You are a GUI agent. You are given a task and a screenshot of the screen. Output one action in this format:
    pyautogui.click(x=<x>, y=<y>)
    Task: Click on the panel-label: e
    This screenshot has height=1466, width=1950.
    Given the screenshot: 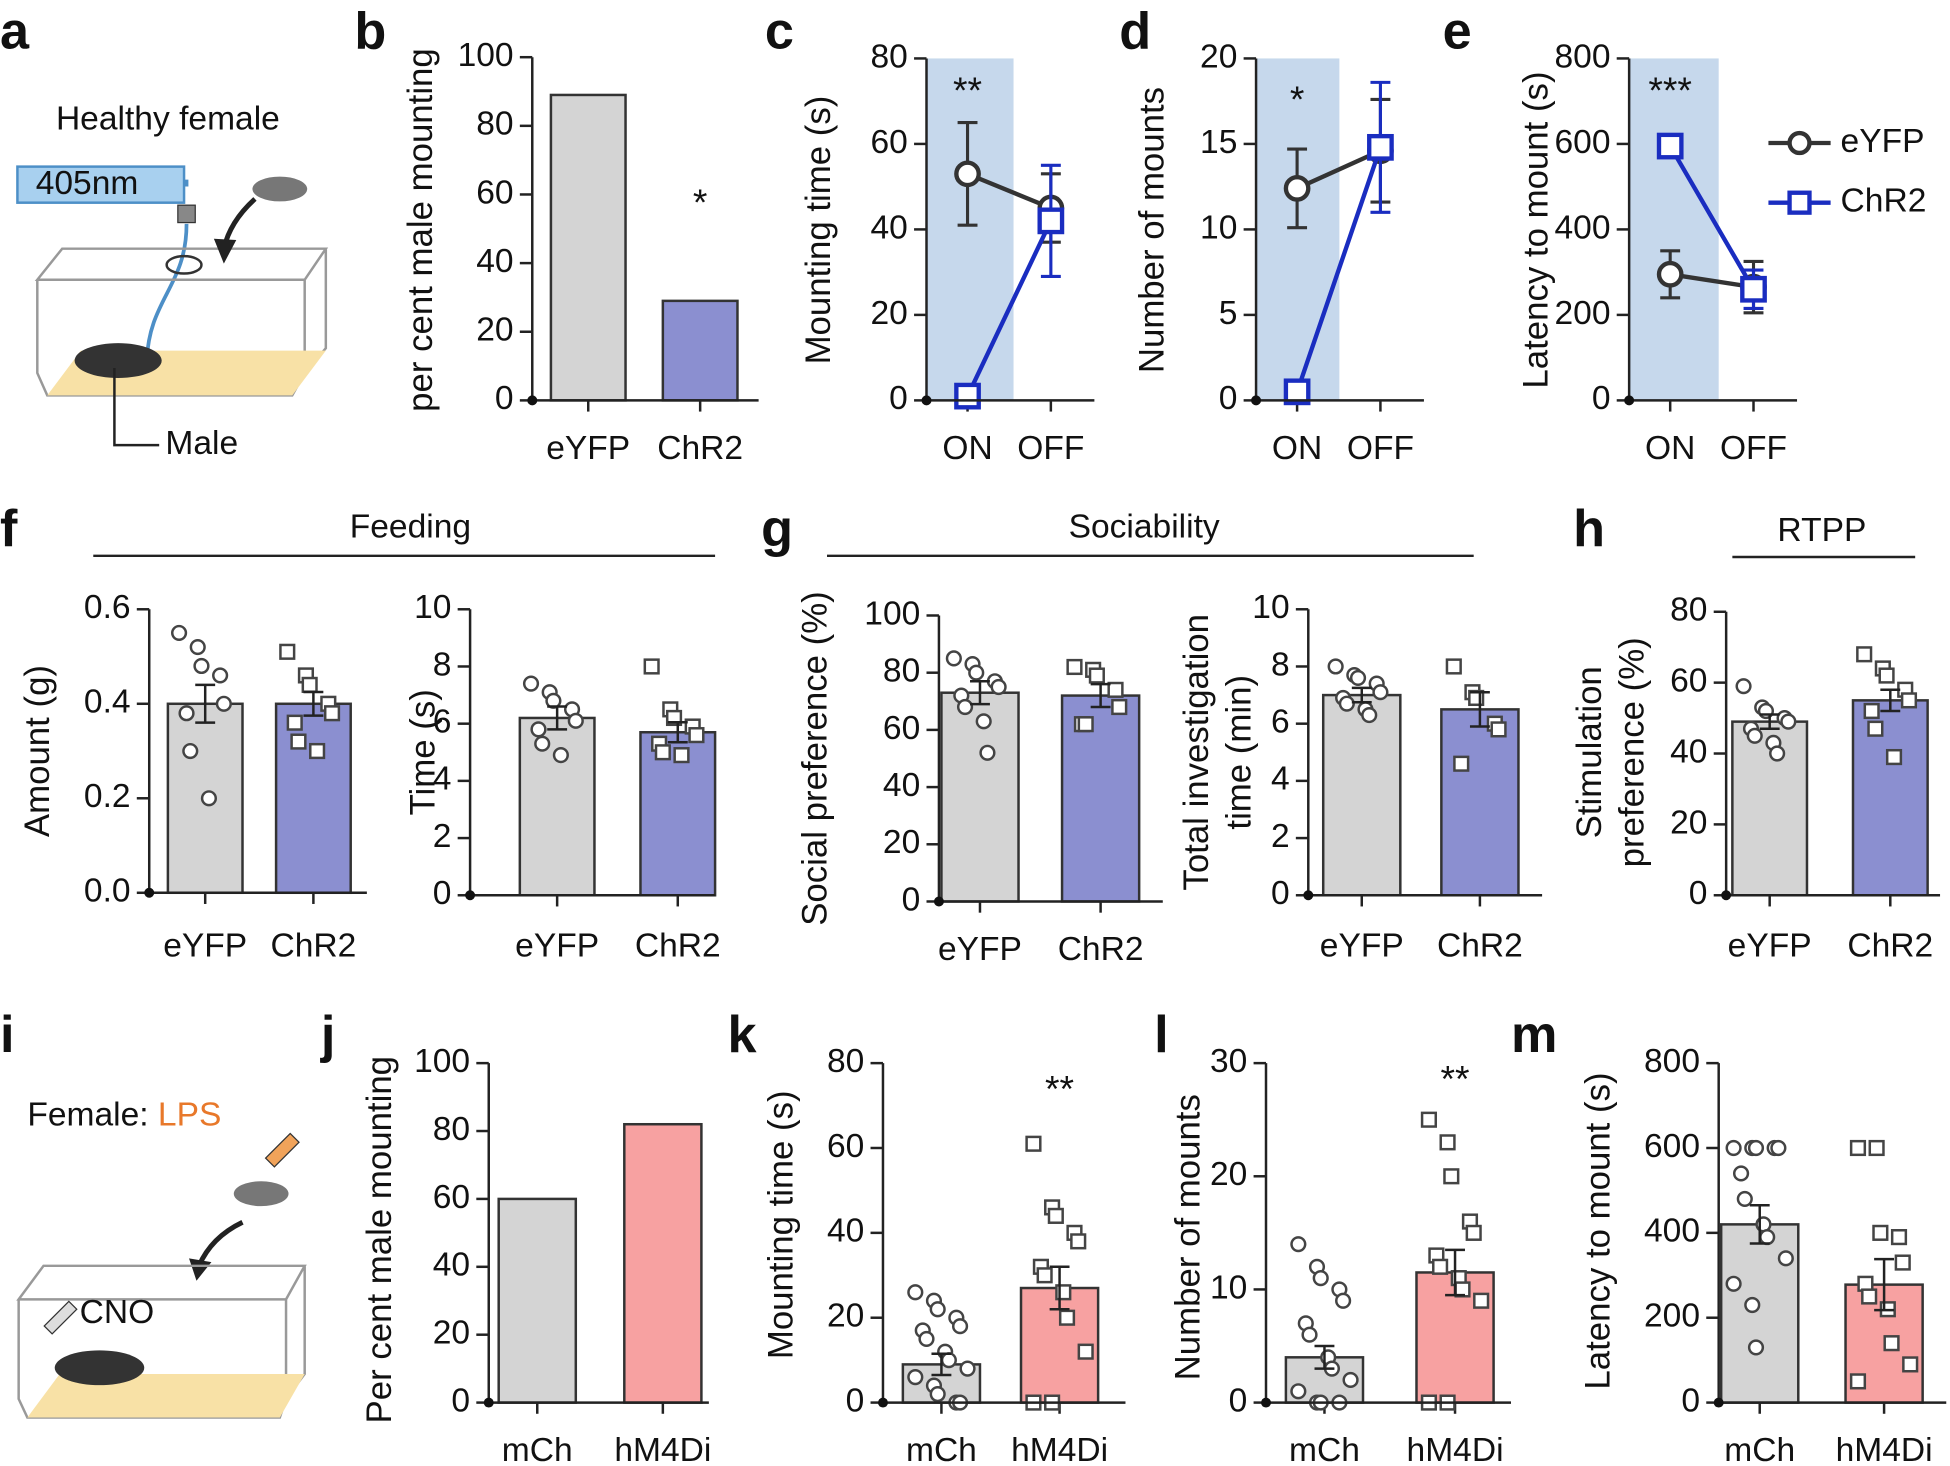 What is the action you would take?
    pyautogui.click(x=1457, y=32)
    